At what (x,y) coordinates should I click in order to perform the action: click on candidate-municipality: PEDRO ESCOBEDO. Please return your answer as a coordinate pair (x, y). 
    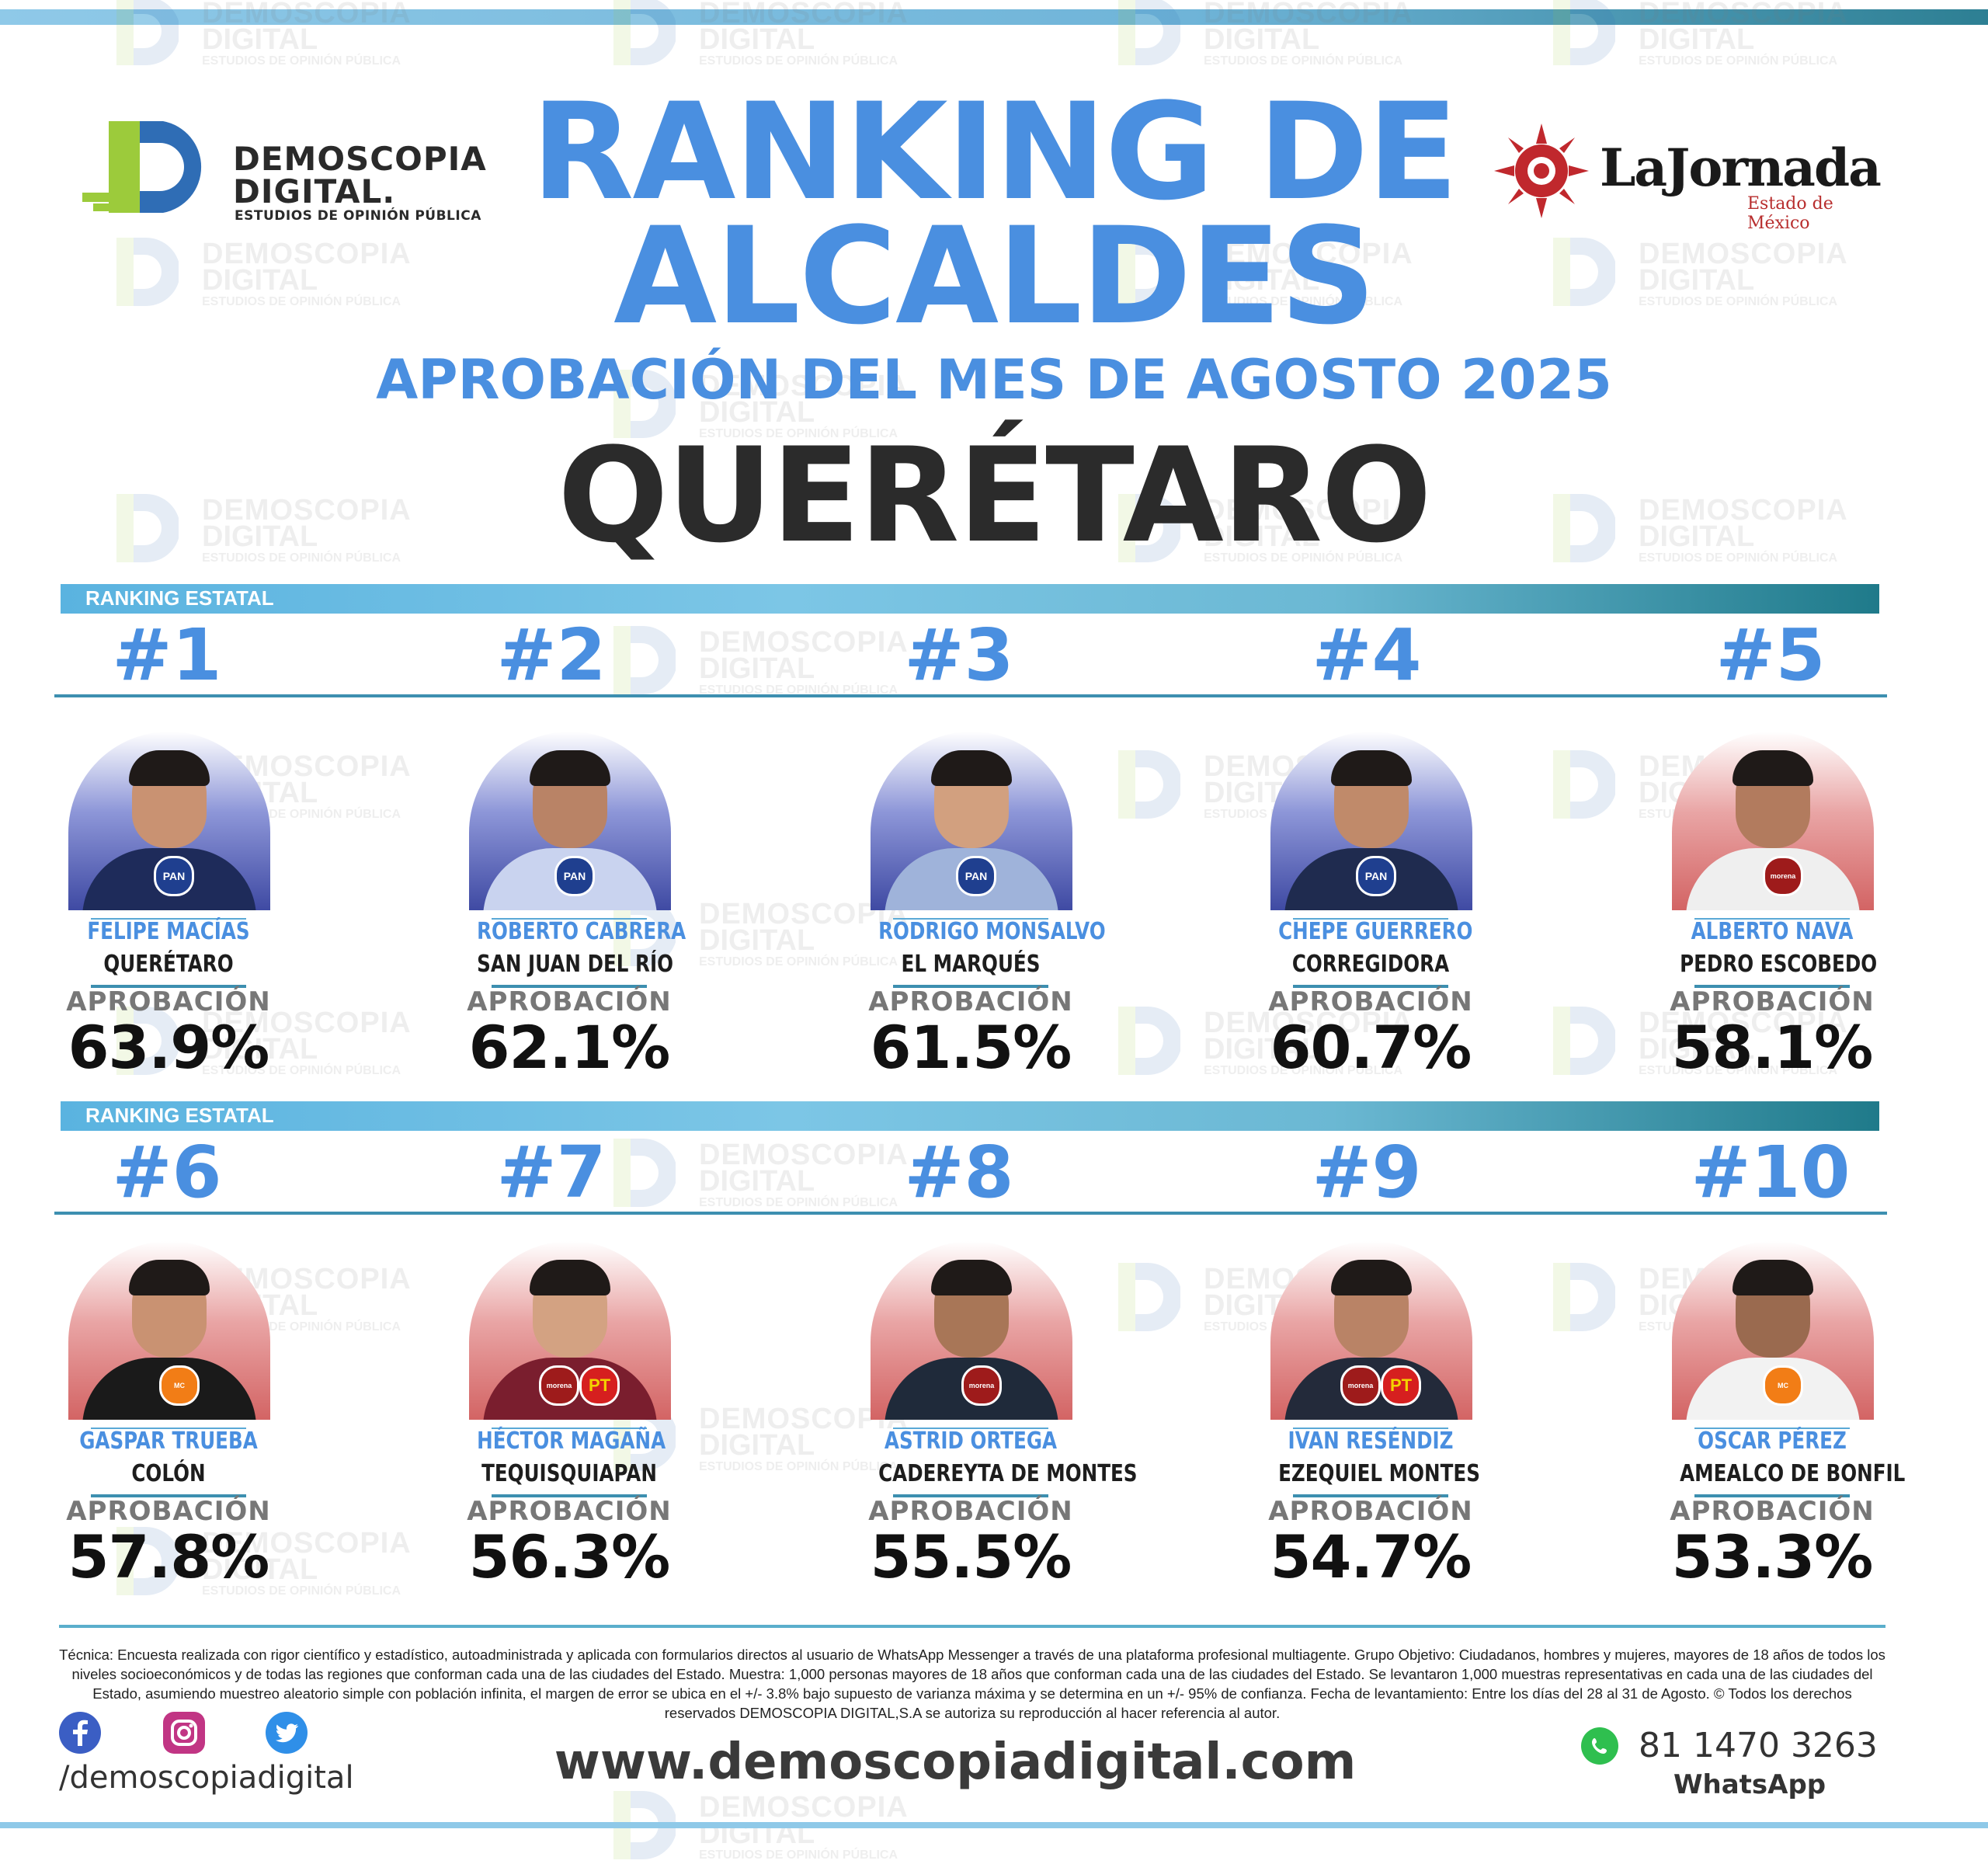
    Looking at the image, I should click on (1779, 964).